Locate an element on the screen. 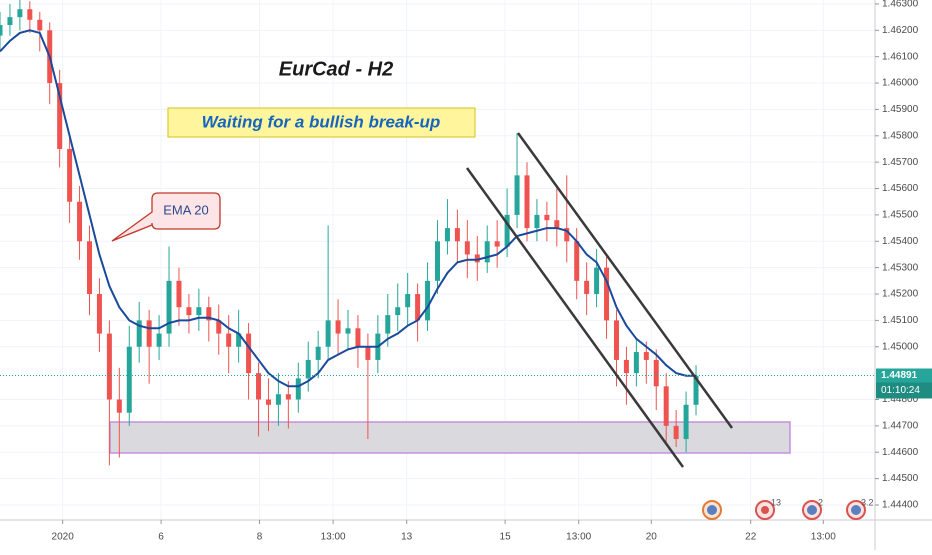 The width and height of the screenshot is (932, 555). chart-title: EurCad - H2 is located at coordinates (336, 69).